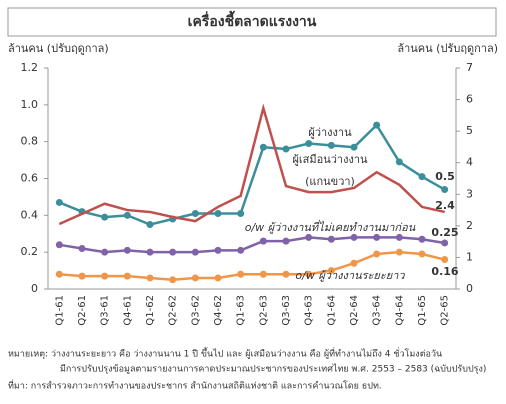  Describe the element at coordinates (330, 159) in the screenshot. I see `series-label: ผู้เสมือนว่างงาน` at that location.